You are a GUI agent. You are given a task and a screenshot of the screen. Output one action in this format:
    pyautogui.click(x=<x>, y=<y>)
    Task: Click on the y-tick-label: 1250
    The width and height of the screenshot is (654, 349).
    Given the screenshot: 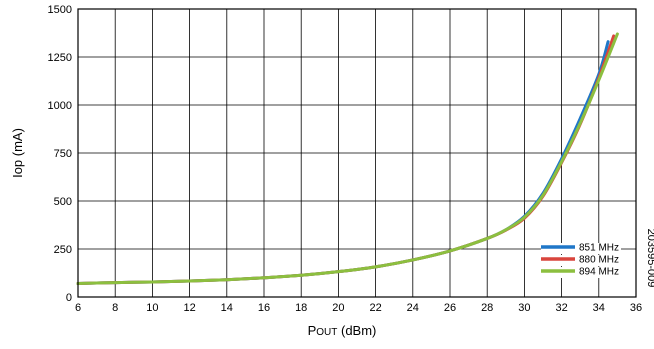 What is the action you would take?
    pyautogui.click(x=60, y=58)
    